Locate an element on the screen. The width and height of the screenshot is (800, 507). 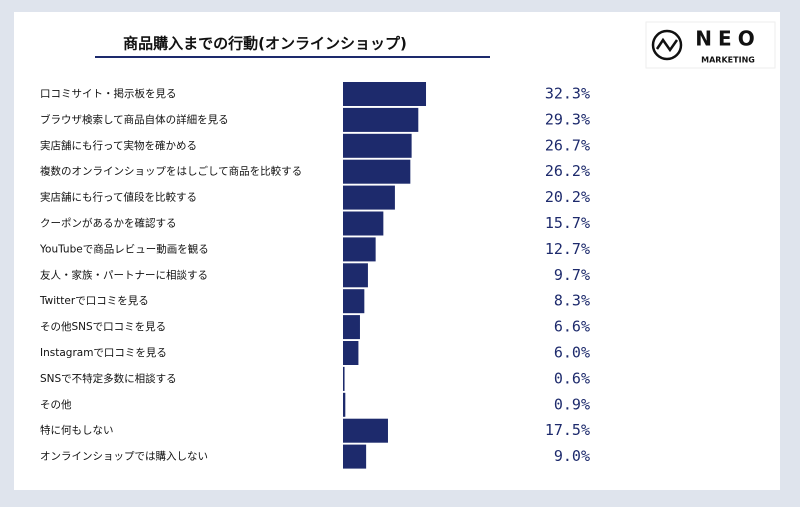
category-label: 口コミサイト・掲示板を見る is located at coordinates (108, 93).